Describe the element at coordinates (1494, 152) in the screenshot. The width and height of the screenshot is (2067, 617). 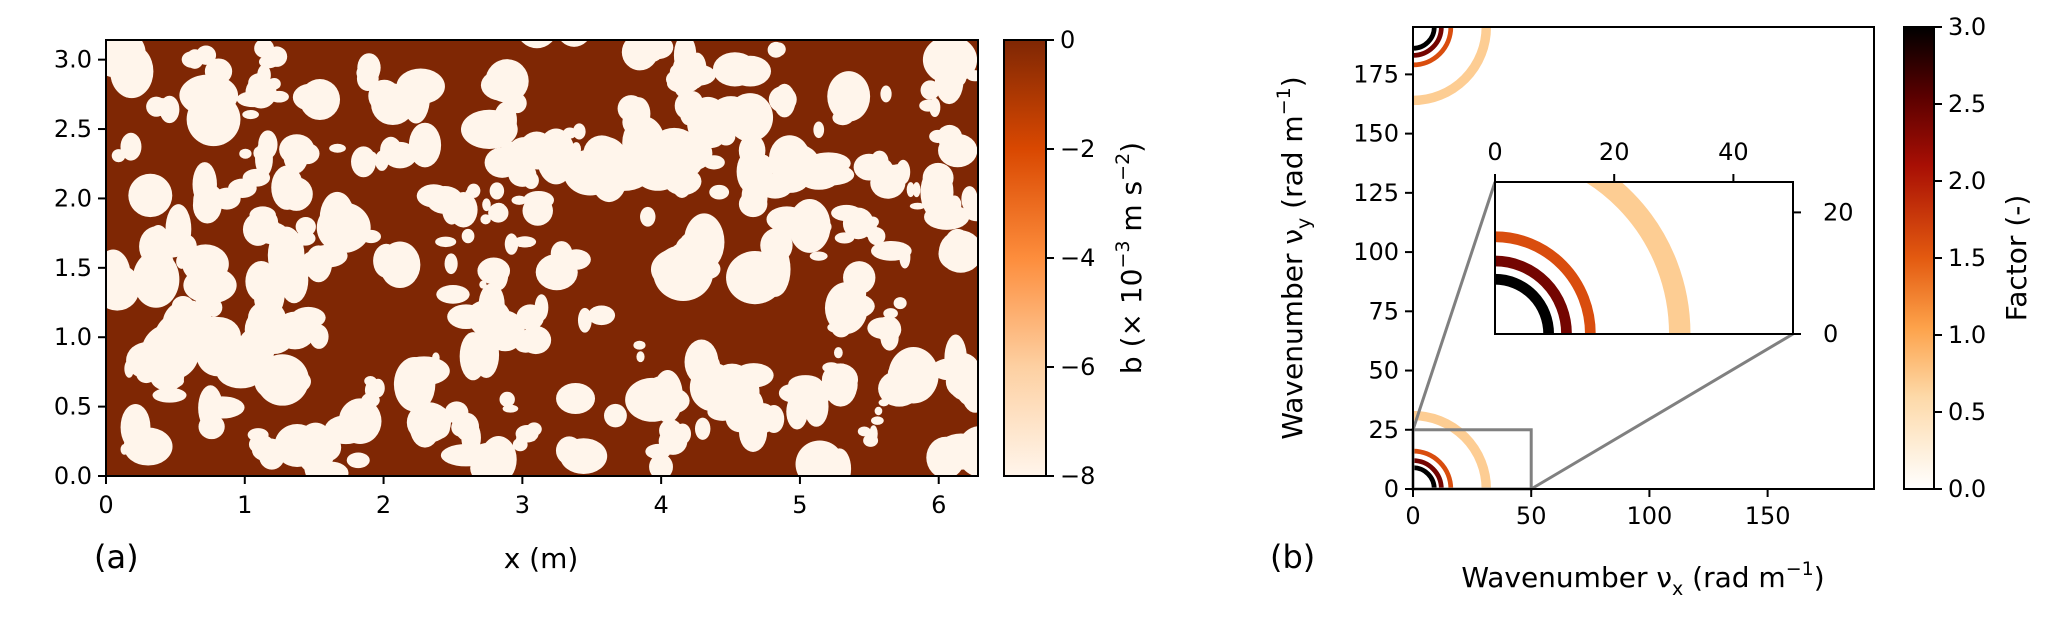
I see `inset-x-tick-label: 0` at that location.